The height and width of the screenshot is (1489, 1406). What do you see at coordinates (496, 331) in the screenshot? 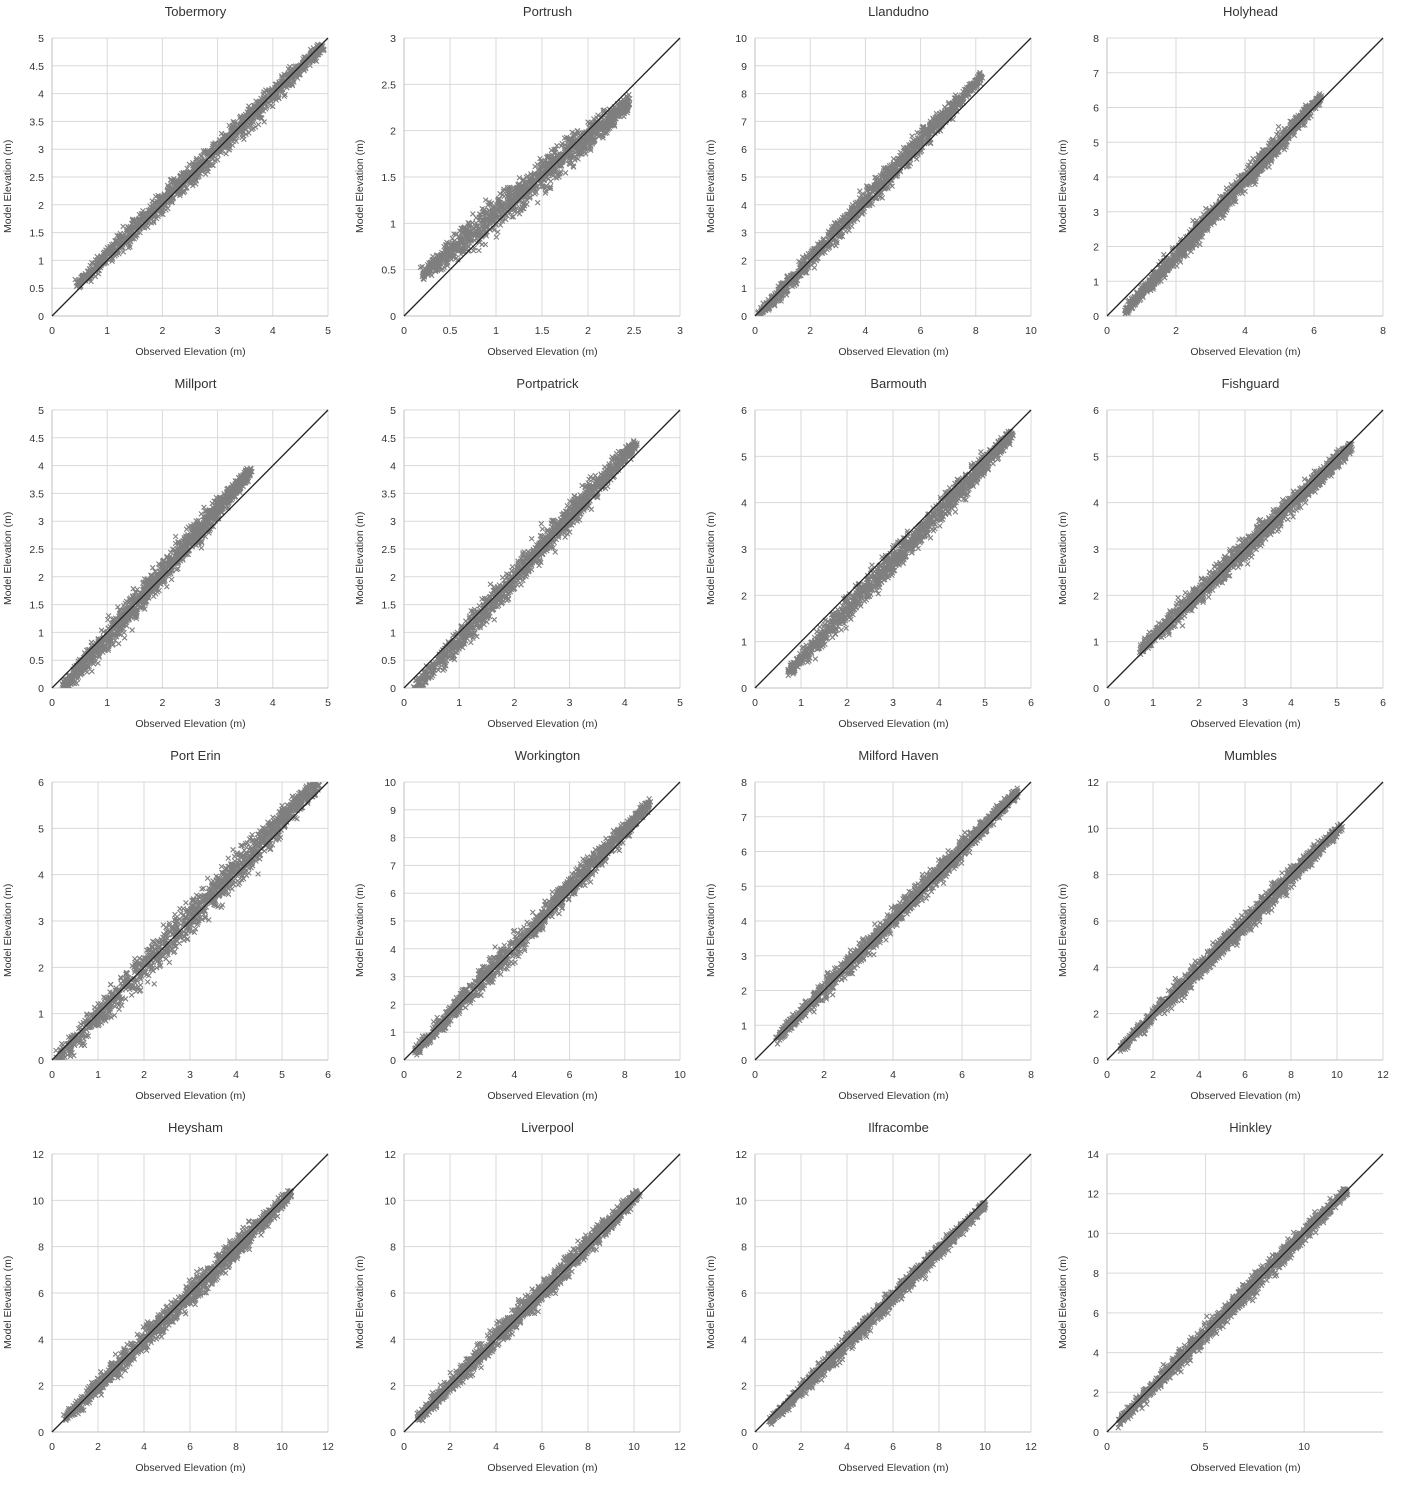
I see `x-tick-label: 1` at bounding box center [496, 331].